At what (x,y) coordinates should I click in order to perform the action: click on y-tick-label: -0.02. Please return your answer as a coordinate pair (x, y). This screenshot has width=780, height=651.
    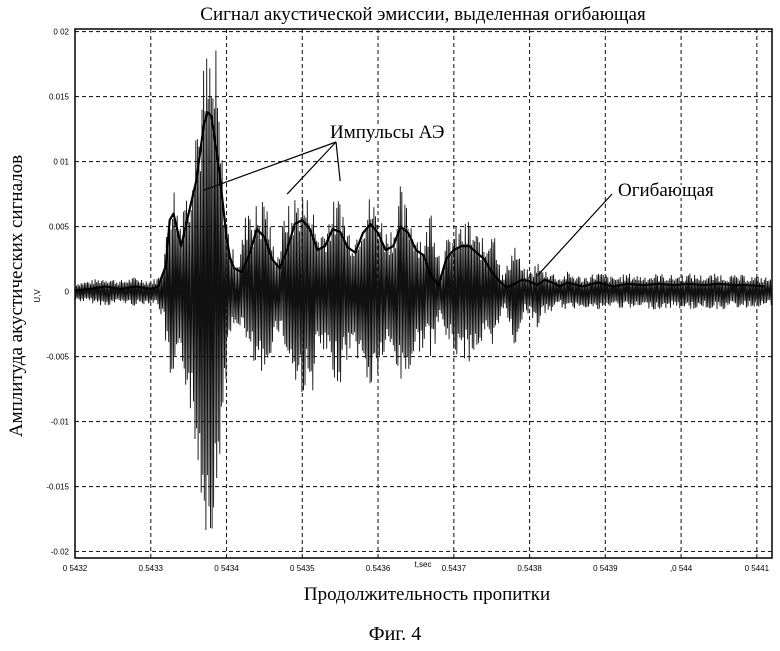
    Looking at the image, I should click on (60, 552).